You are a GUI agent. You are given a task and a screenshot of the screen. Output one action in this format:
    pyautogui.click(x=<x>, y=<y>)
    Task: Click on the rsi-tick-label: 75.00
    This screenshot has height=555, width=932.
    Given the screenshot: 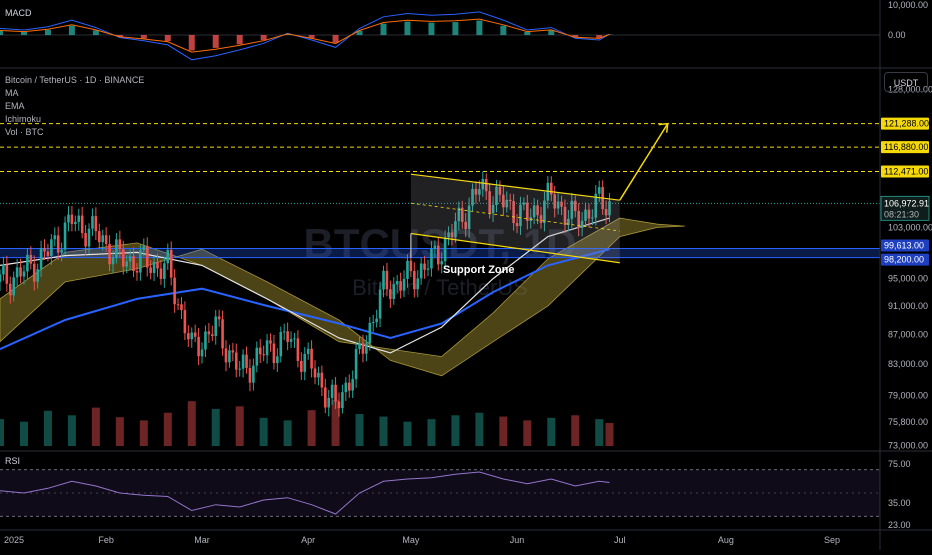 What is the action you would take?
    pyautogui.click(x=899, y=464)
    